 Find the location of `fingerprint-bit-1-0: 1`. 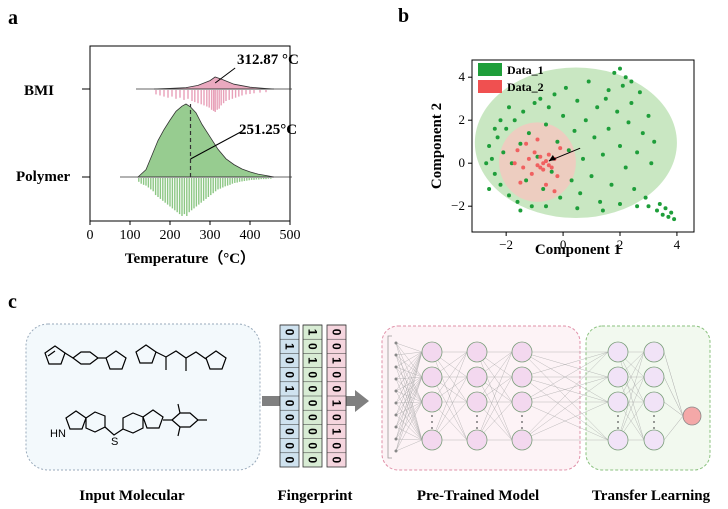

fingerprint-bit-1-0: 1 is located at coordinates (313, 332).